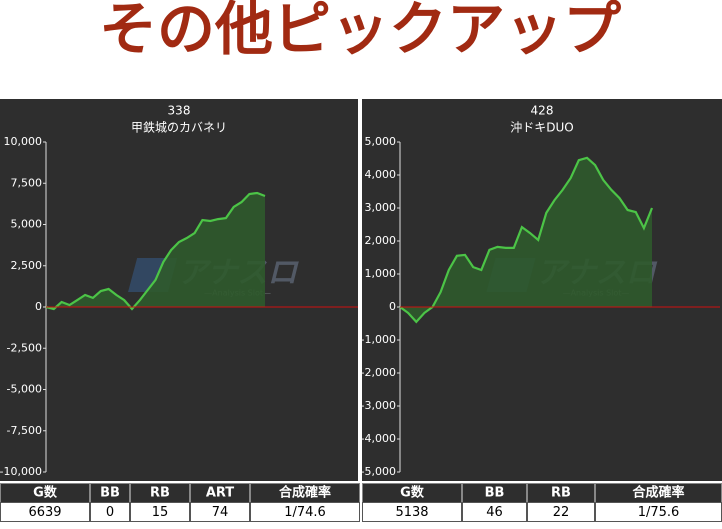  I want to click on y-tick-label: -10,000, so click(21, 471).